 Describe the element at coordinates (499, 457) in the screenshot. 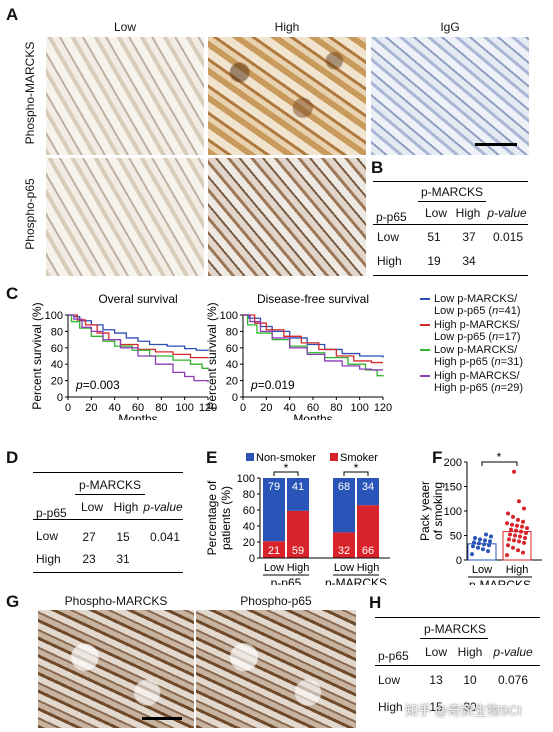

I see `significance-star: *` at that location.